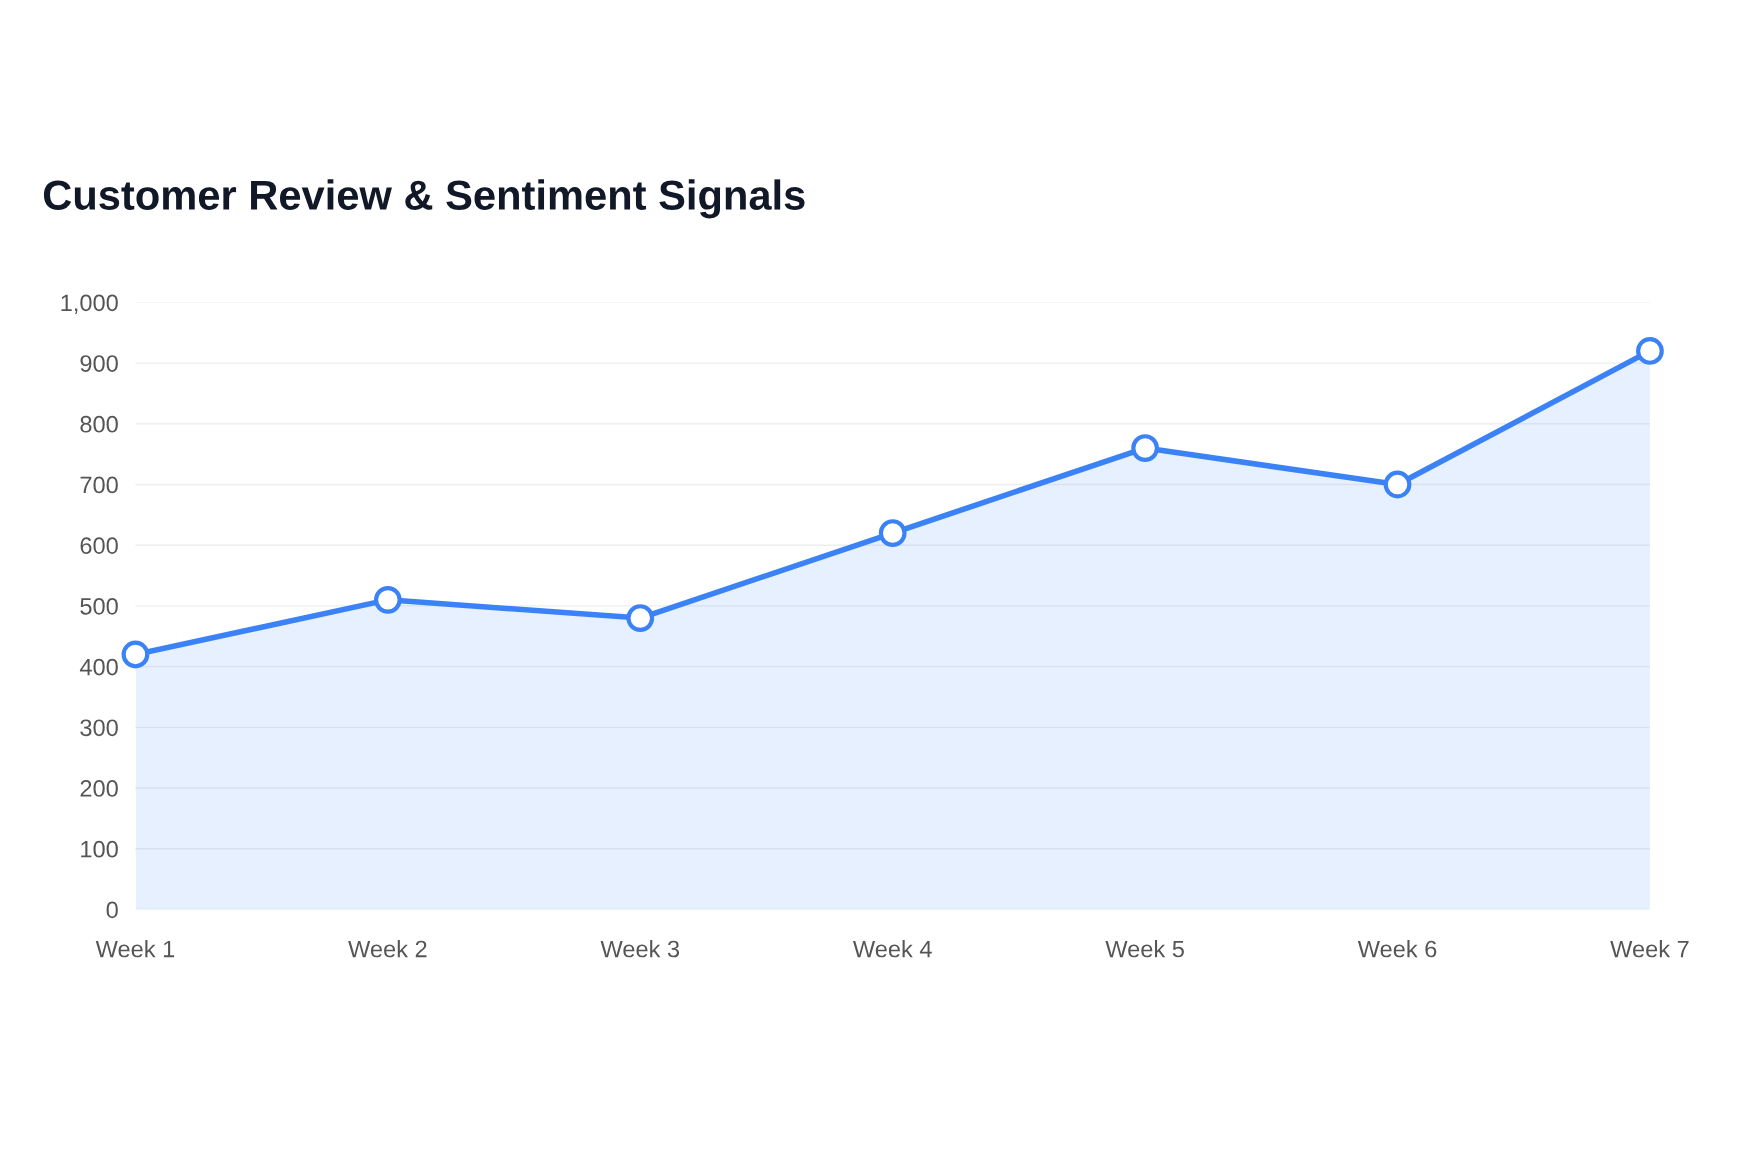 This screenshot has width=1759, height=1163. I want to click on y-tick-label: 600, so click(99, 545).